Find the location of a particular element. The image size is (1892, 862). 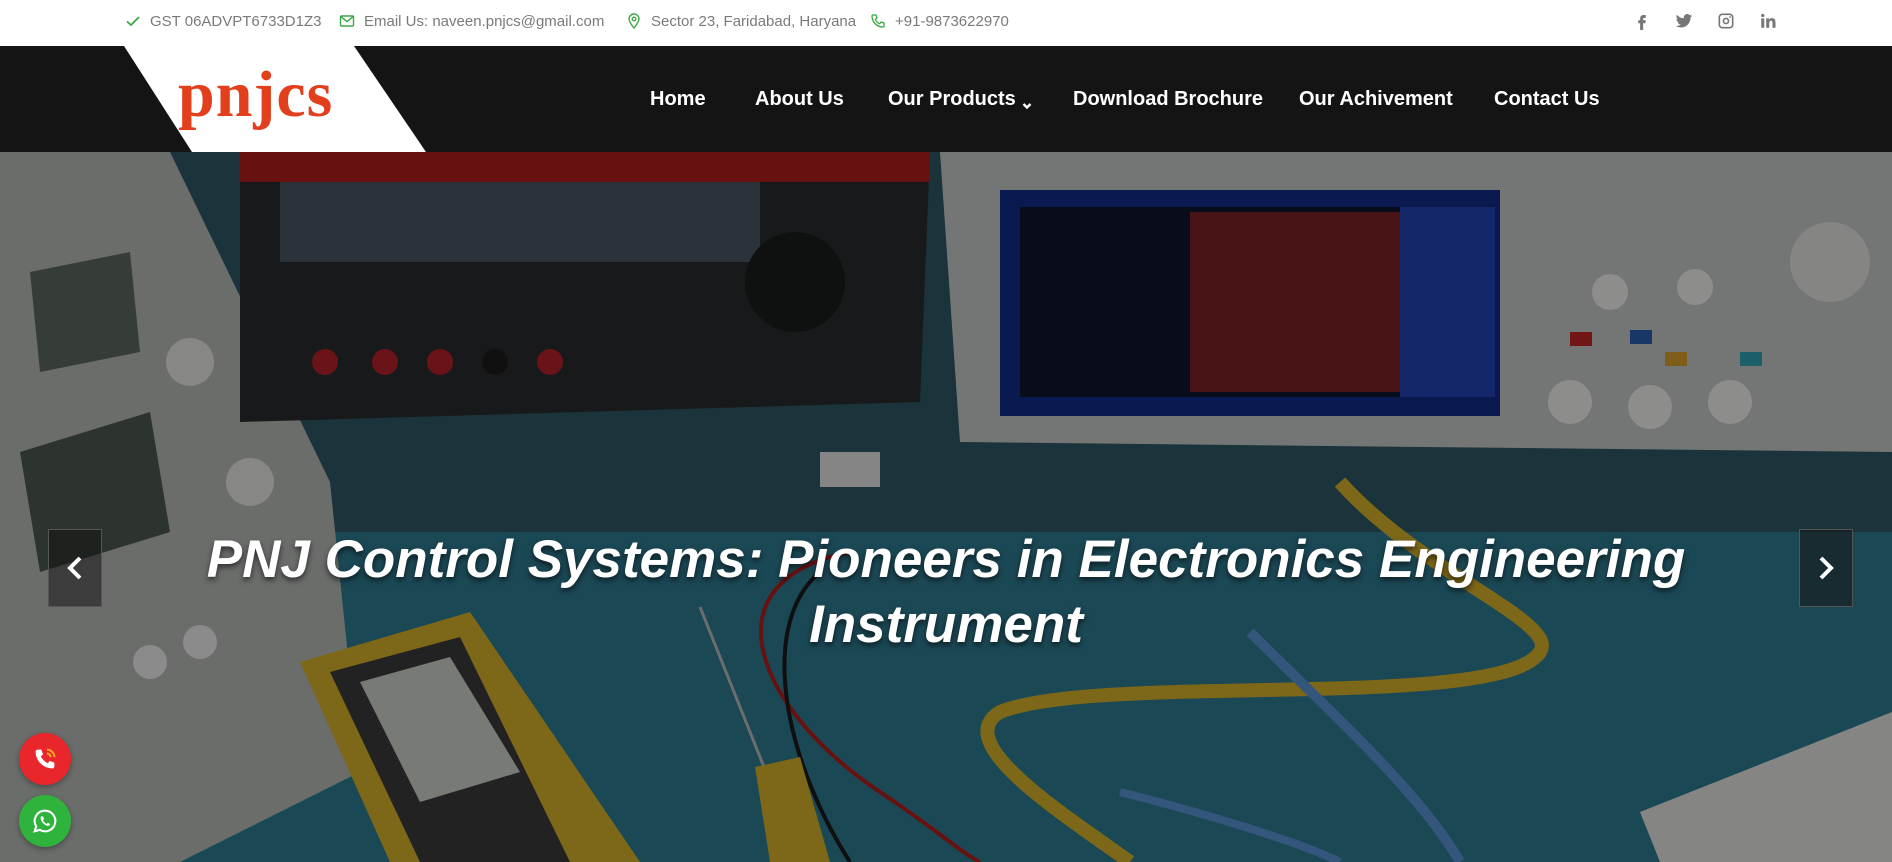

phone-info: +91-9873622970 is located at coordinates (939, 21).